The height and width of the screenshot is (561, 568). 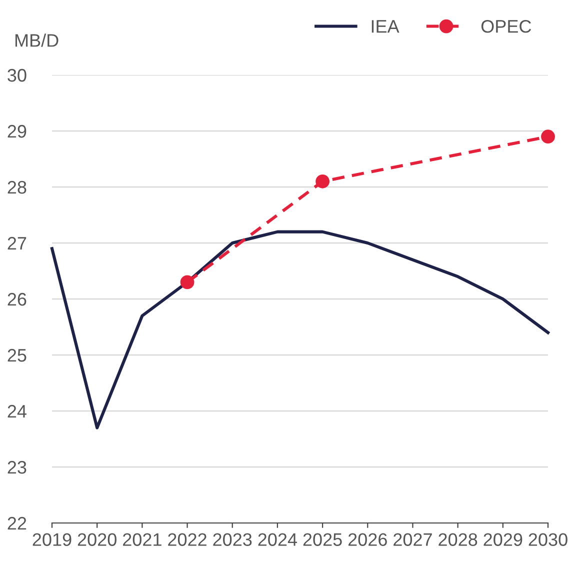 What do you see at coordinates (17, 299) in the screenshot?
I see `y-tick-label: 26` at bounding box center [17, 299].